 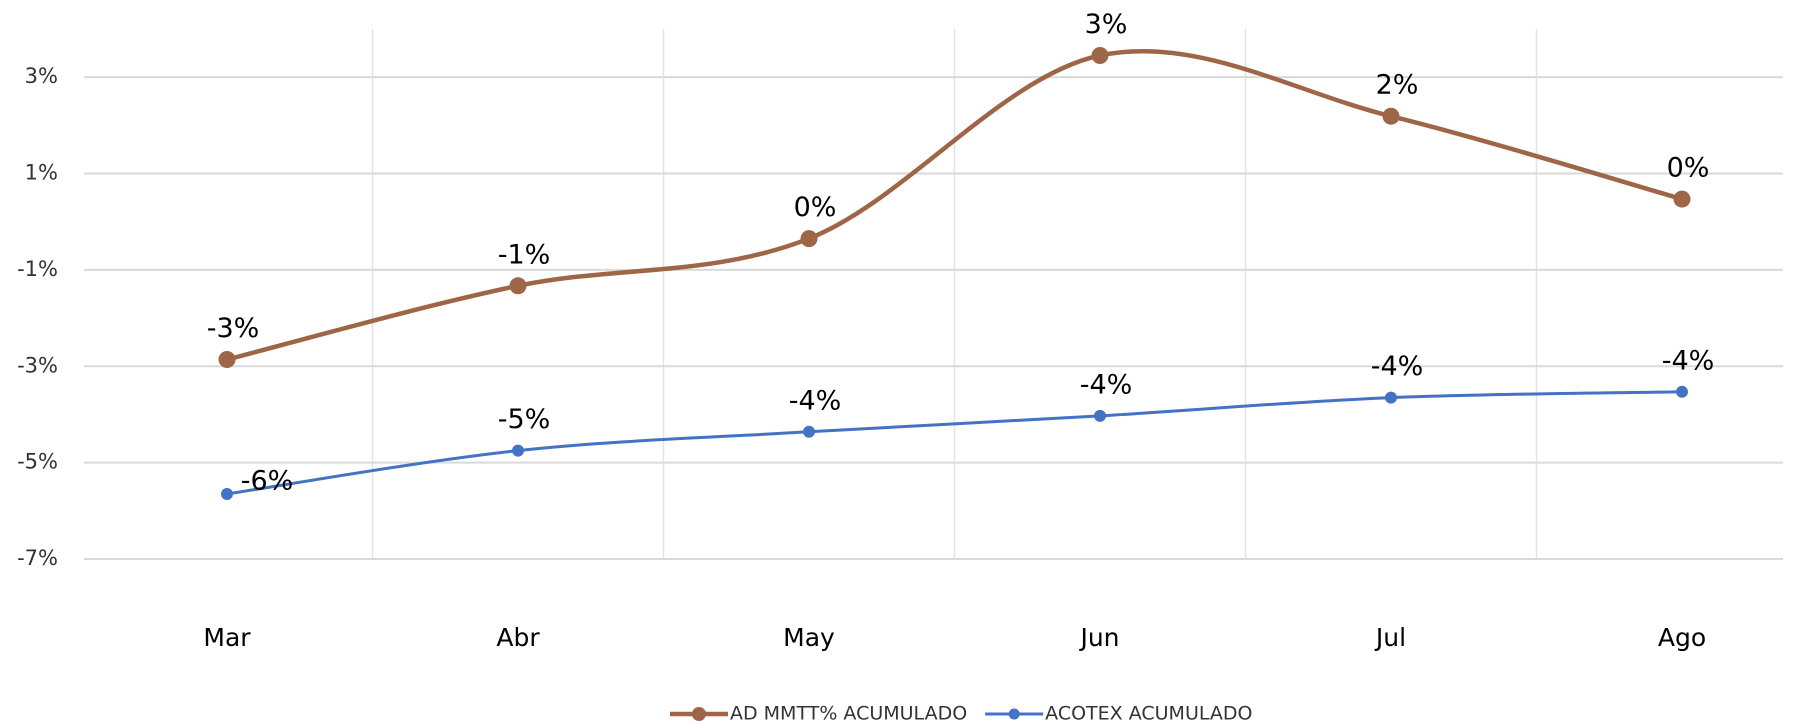 What do you see at coordinates (954, 443) in the screenshot?
I see `series-line` at bounding box center [954, 443].